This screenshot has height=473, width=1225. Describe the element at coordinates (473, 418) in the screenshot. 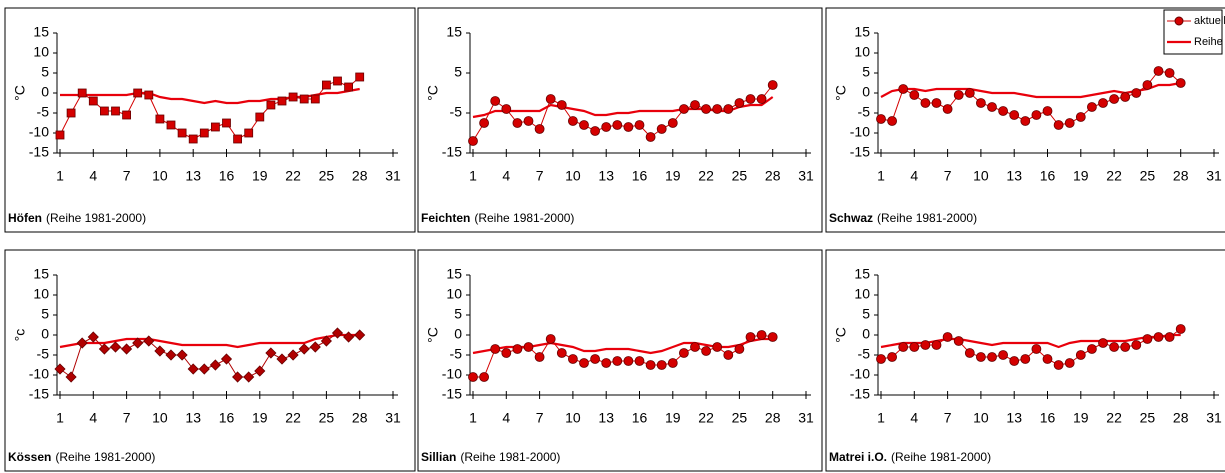

I see `x-tick-label: 1` at that location.